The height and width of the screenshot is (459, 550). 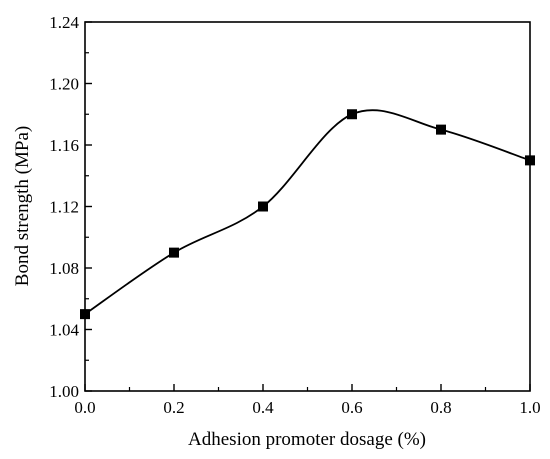 I want to click on y-tick-label: 1.24, so click(x=64, y=22).